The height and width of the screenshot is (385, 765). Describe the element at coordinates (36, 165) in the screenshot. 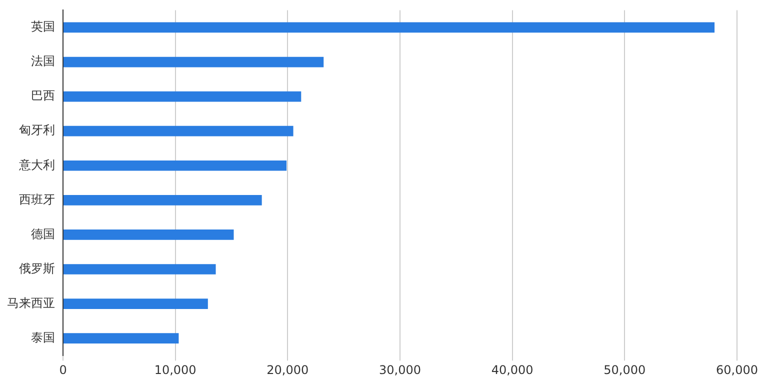

I see `y-tick-label: 意大利` at that location.